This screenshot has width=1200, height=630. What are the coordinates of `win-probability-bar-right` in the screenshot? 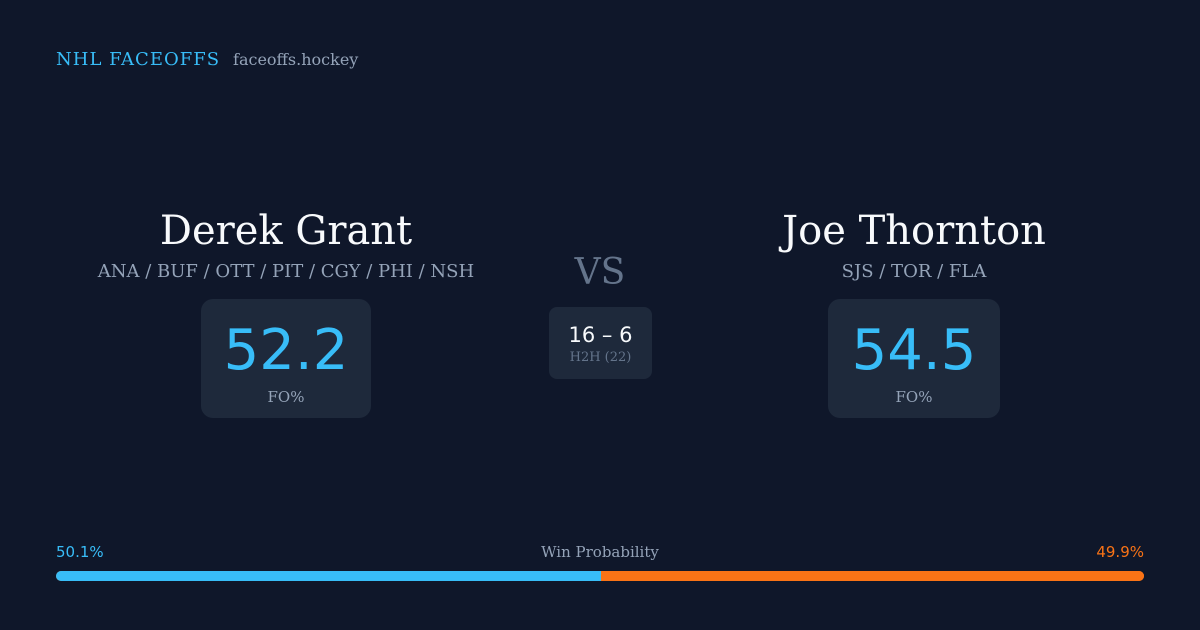 It's located at (872, 576).